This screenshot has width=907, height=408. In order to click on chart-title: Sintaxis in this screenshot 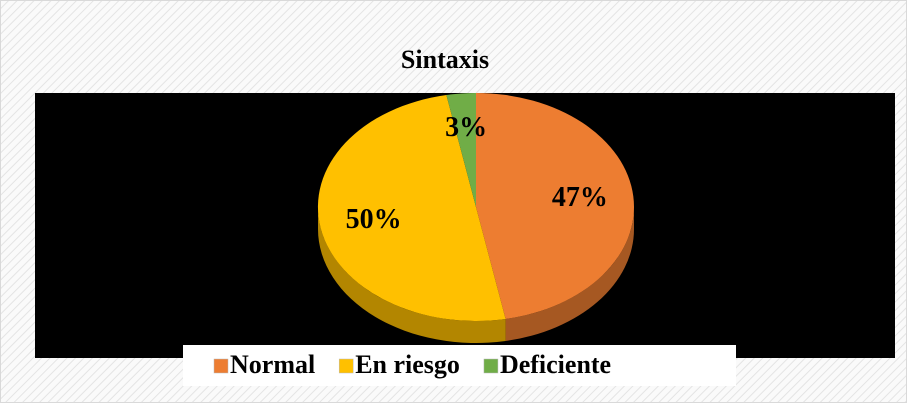, I will do `click(445, 59)`.